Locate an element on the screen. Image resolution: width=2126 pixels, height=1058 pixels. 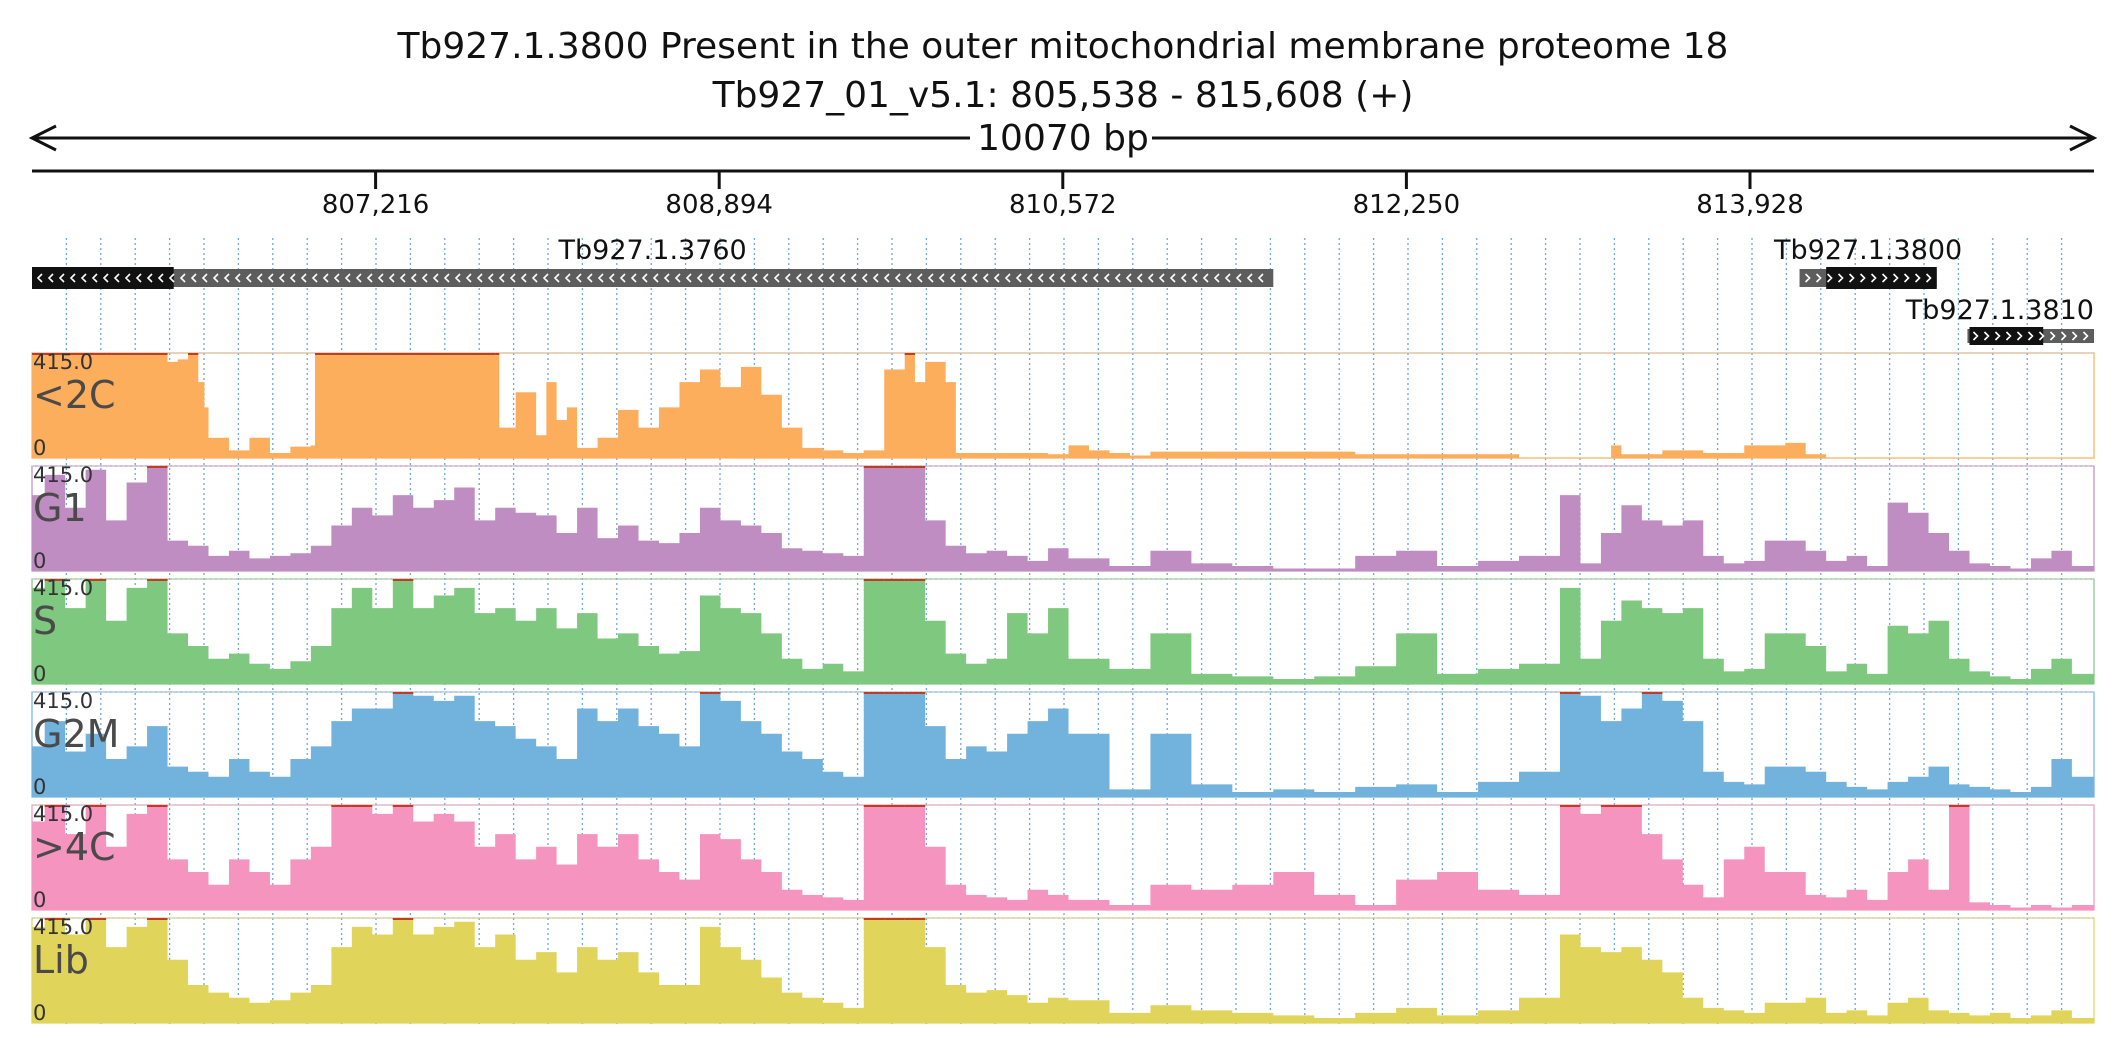
span-label: 10070 bp is located at coordinates (1063, 138).